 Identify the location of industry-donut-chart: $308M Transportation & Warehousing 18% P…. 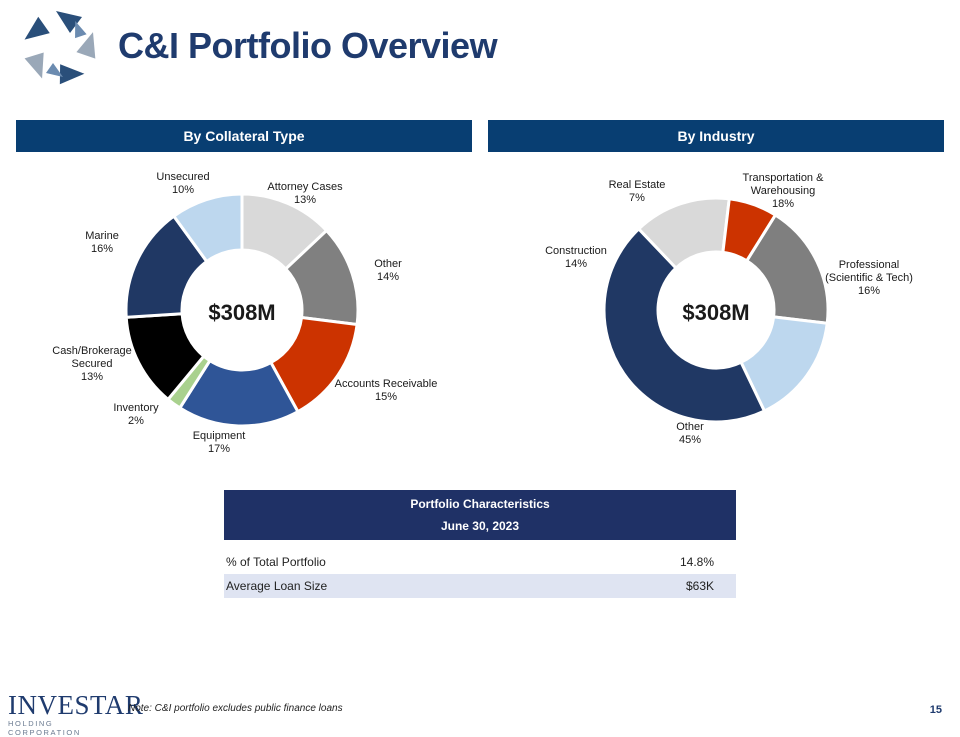
(729, 309).